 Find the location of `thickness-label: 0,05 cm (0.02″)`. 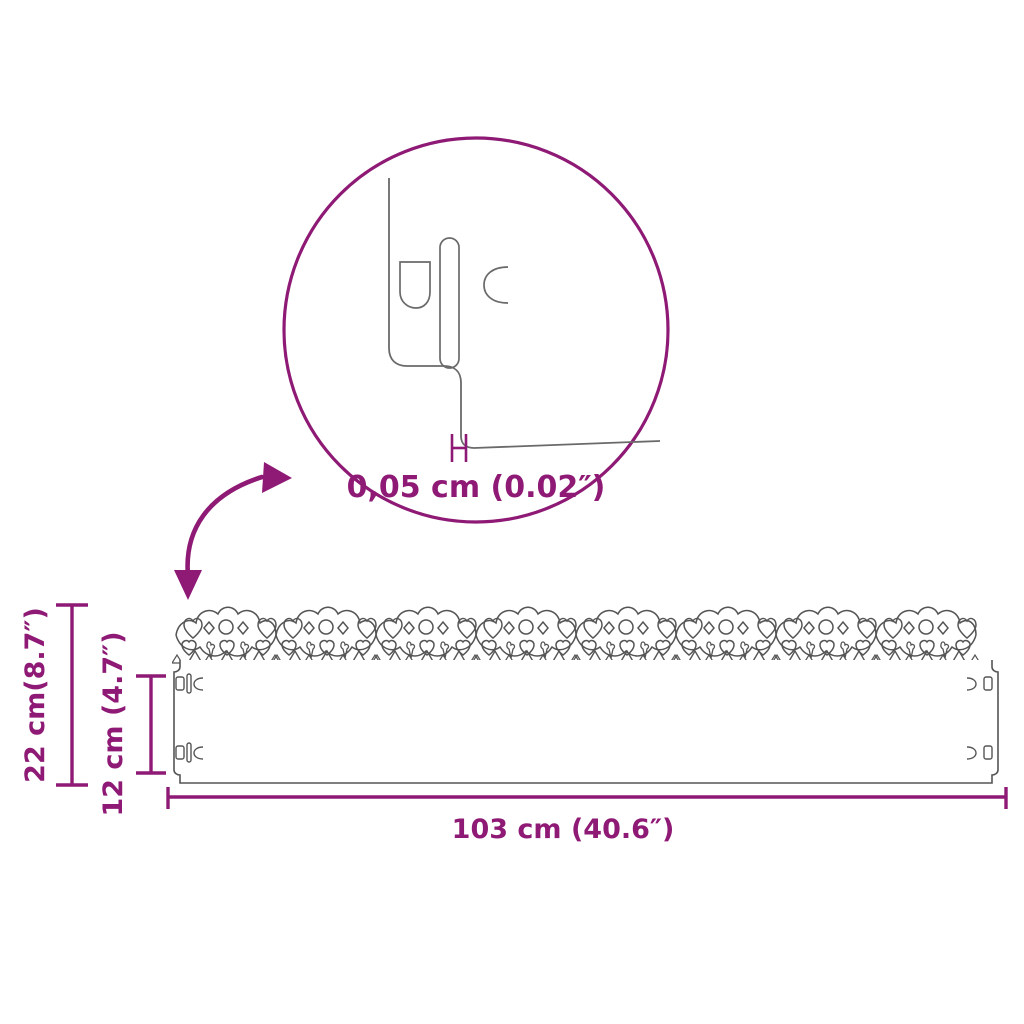

thickness-label: 0,05 cm (0.02″) is located at coordinates (476, 487).